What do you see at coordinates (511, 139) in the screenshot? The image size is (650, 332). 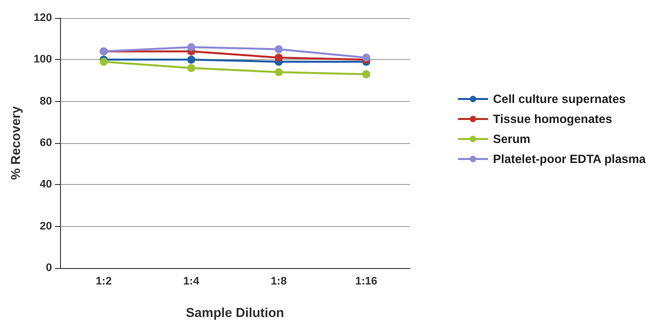 I see `legend-label: Serum` at bounding box center [511, 139].